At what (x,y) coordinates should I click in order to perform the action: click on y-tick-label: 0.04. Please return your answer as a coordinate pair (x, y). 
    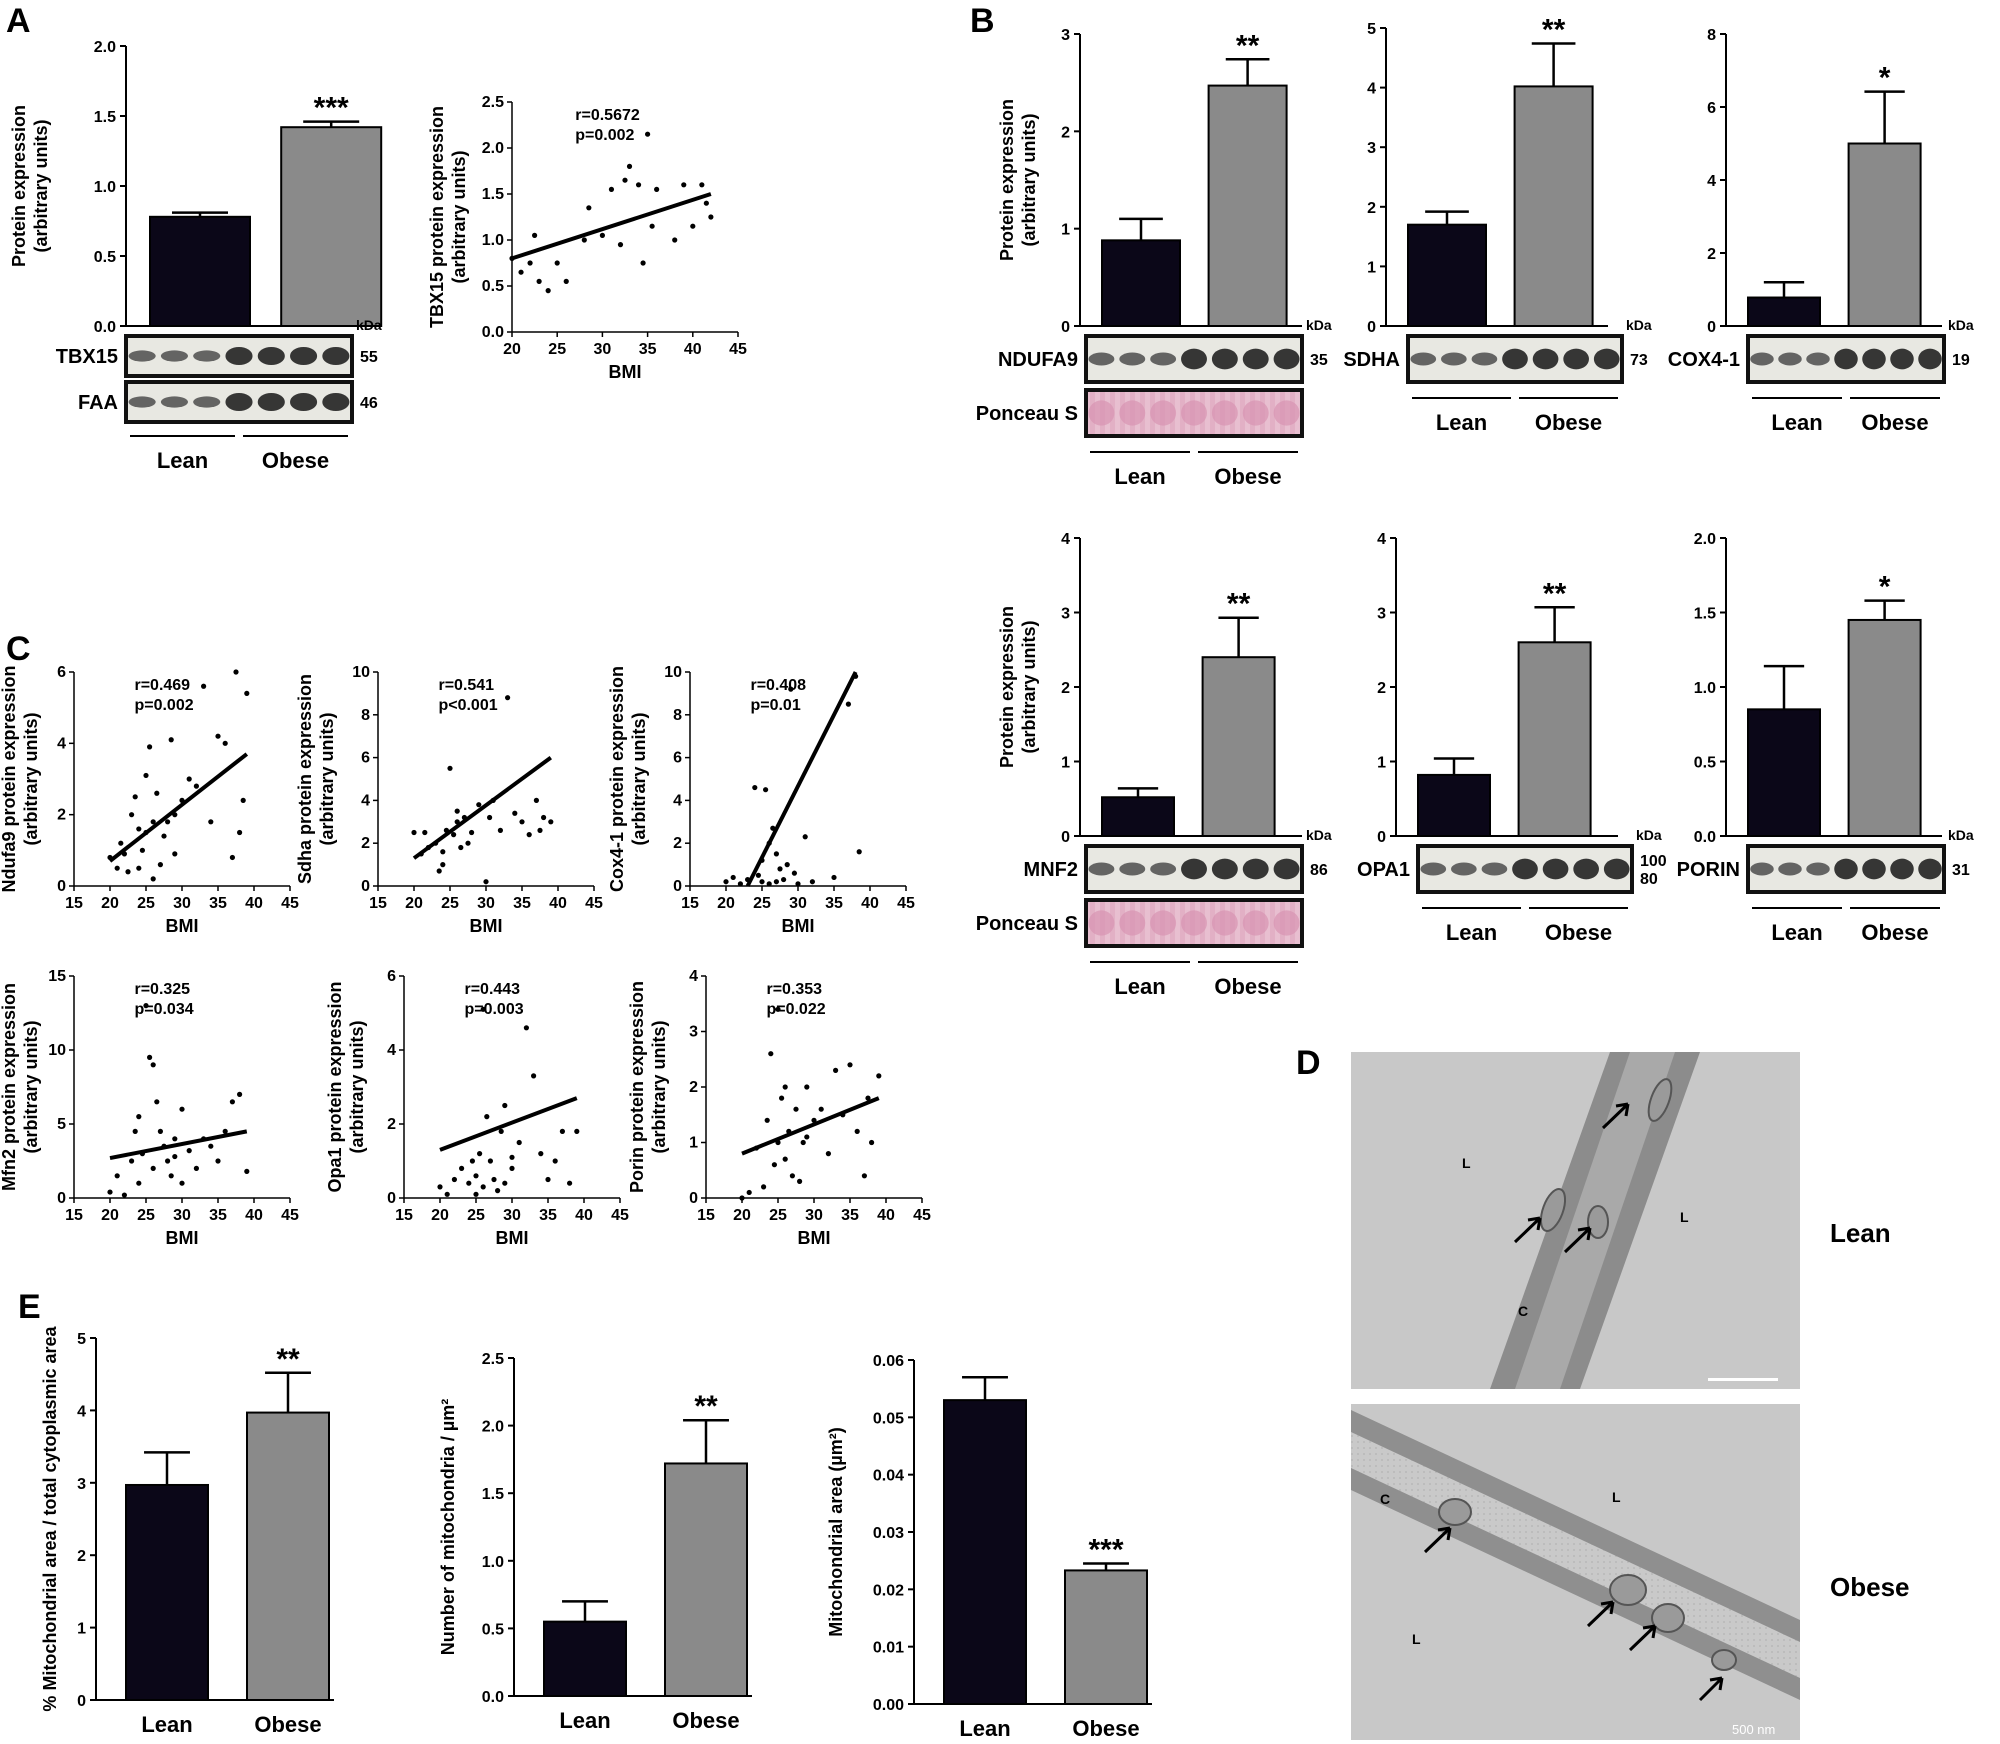
    Looking at the image, I should click on (888, 1476).